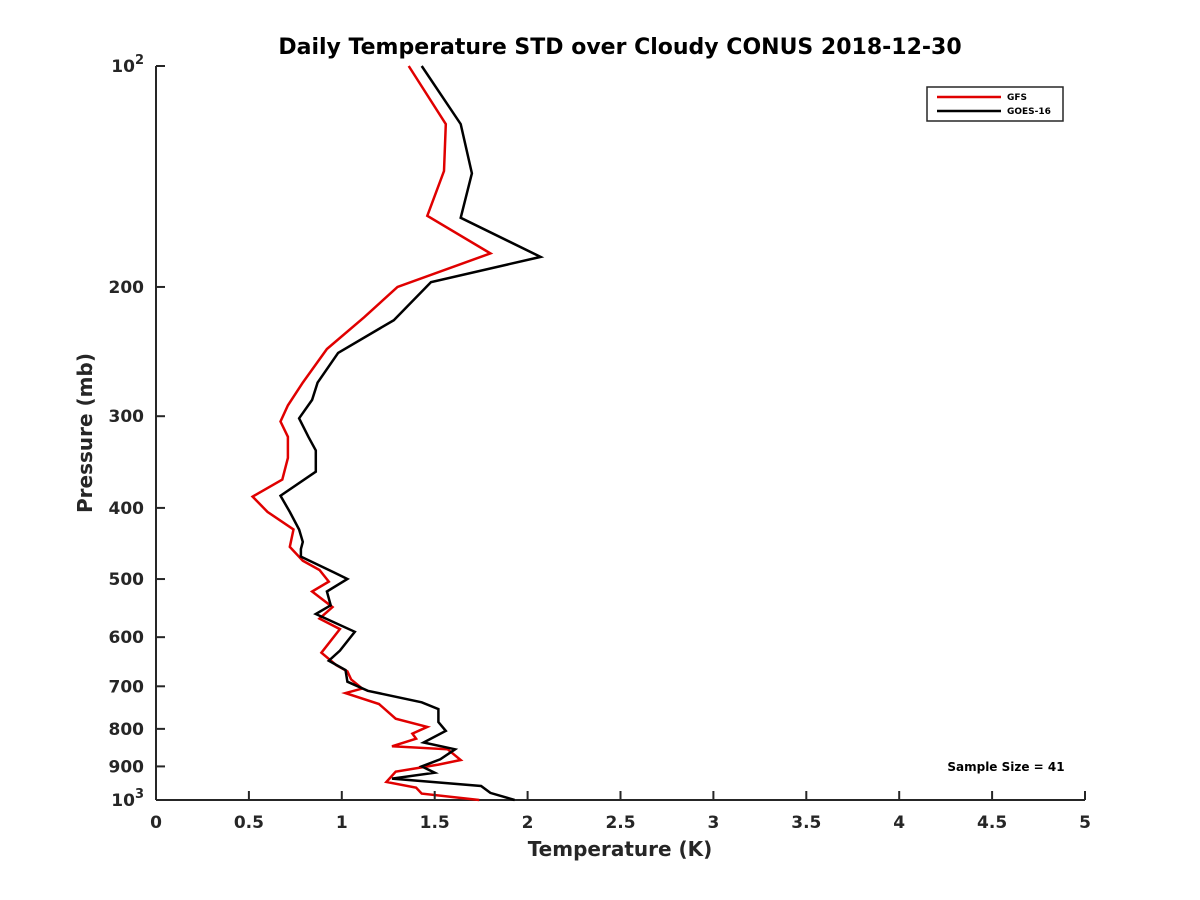 This screenshot has width=1200, height=900. I want to click on x-tick-label: 0.5, so click(249, 823).